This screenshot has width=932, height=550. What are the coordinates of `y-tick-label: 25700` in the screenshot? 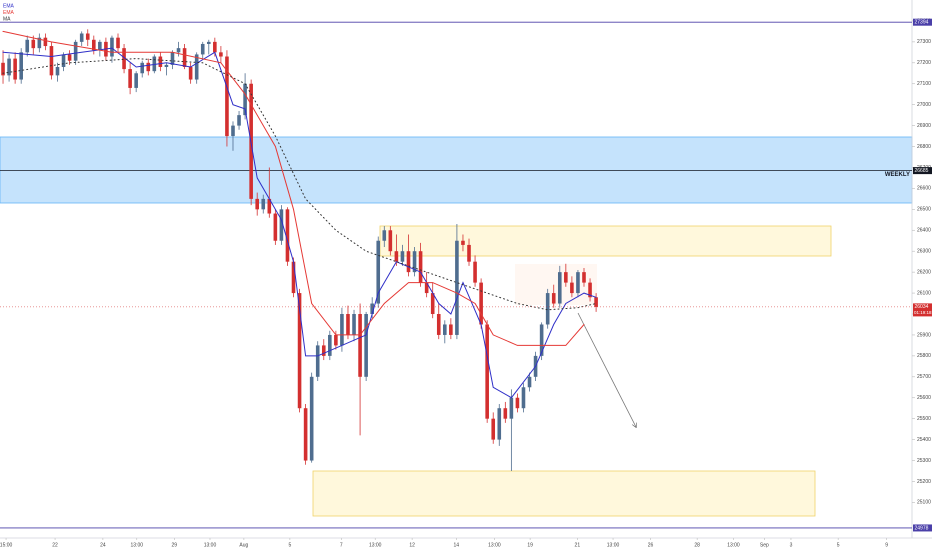 It's located at (924, 377).